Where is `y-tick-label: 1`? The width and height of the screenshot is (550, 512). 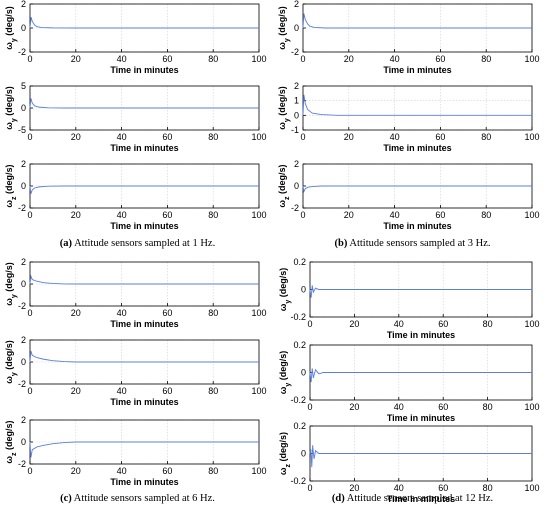
y-tick-label: 1 is located at coordinates (296, 101).